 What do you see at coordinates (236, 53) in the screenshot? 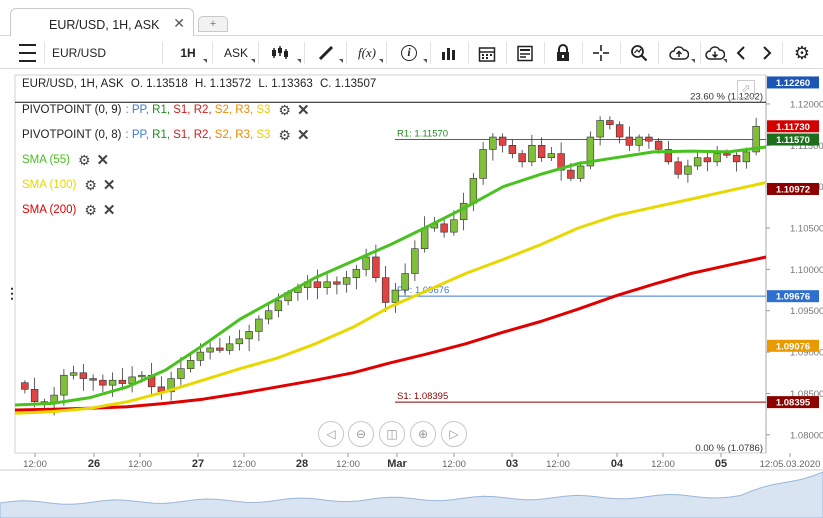
I see `side-selector: ASK` at bounding box center [236, 53].